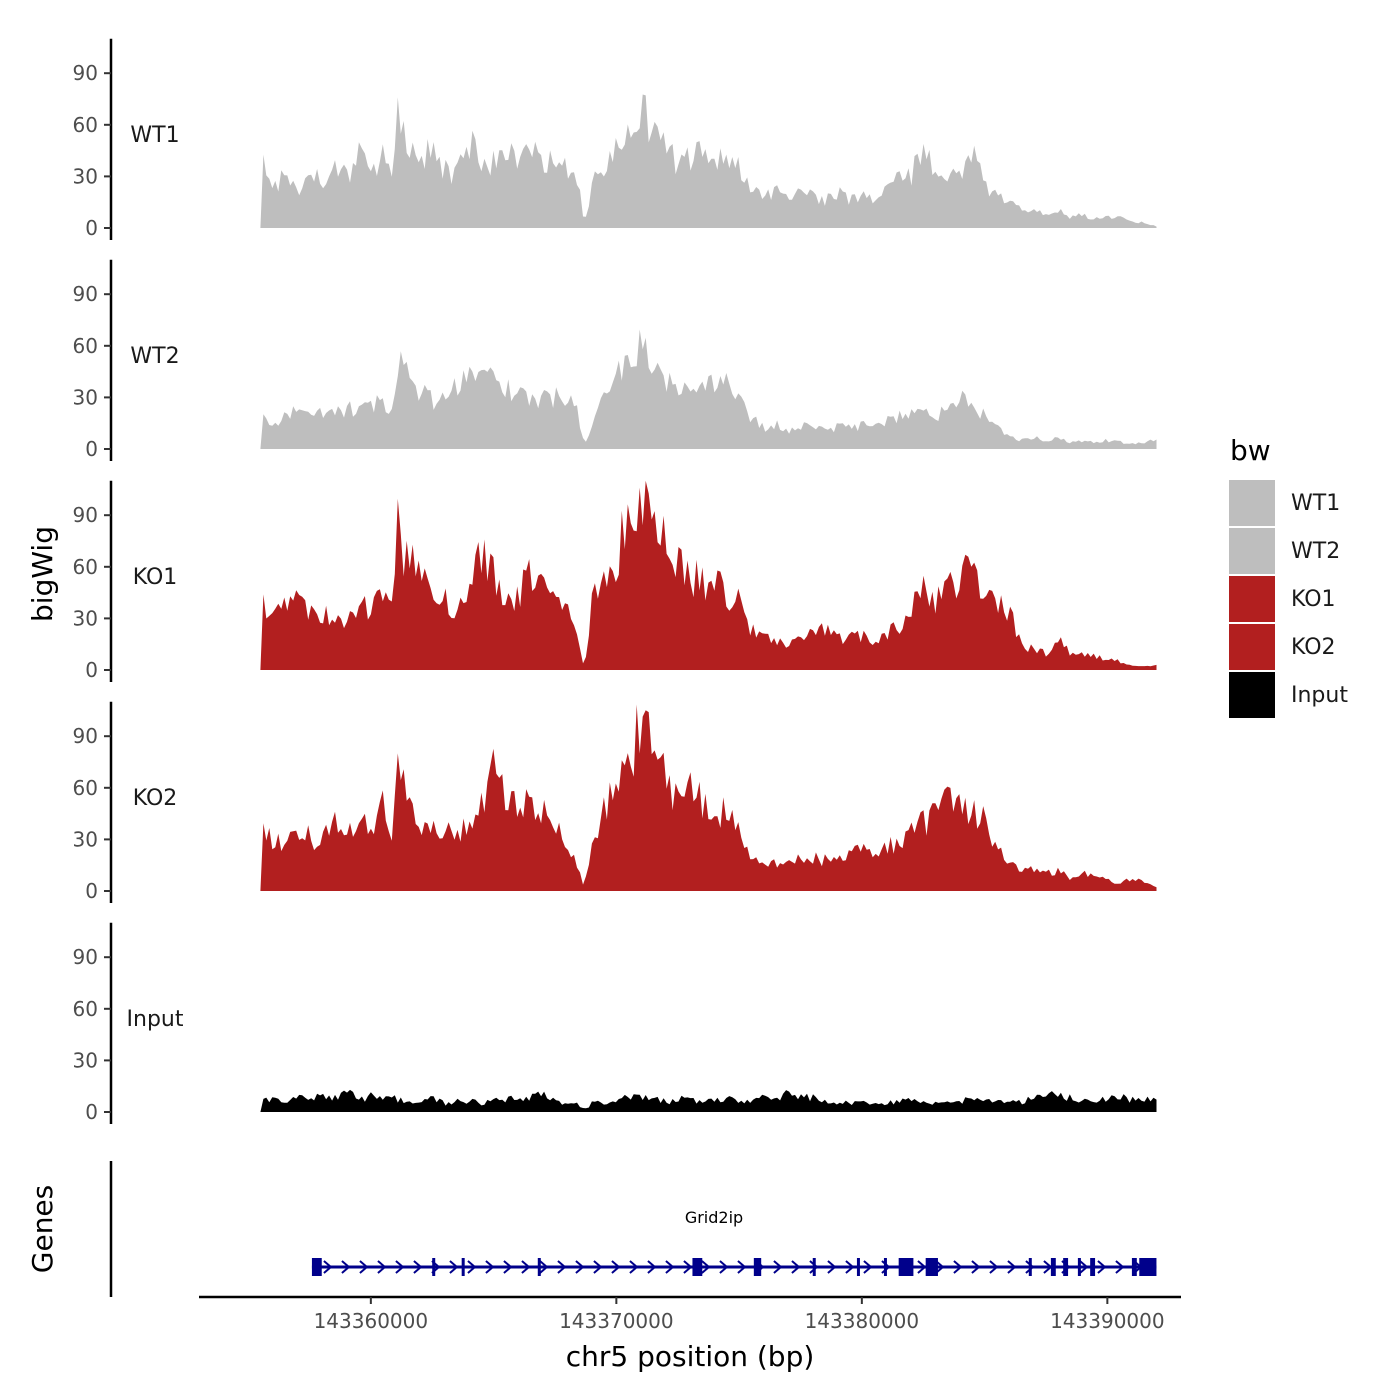 The image size is (1400, 1400). I want to click on track-panel-ko1: 0 30 60 90 KO1, so click(615, 581).